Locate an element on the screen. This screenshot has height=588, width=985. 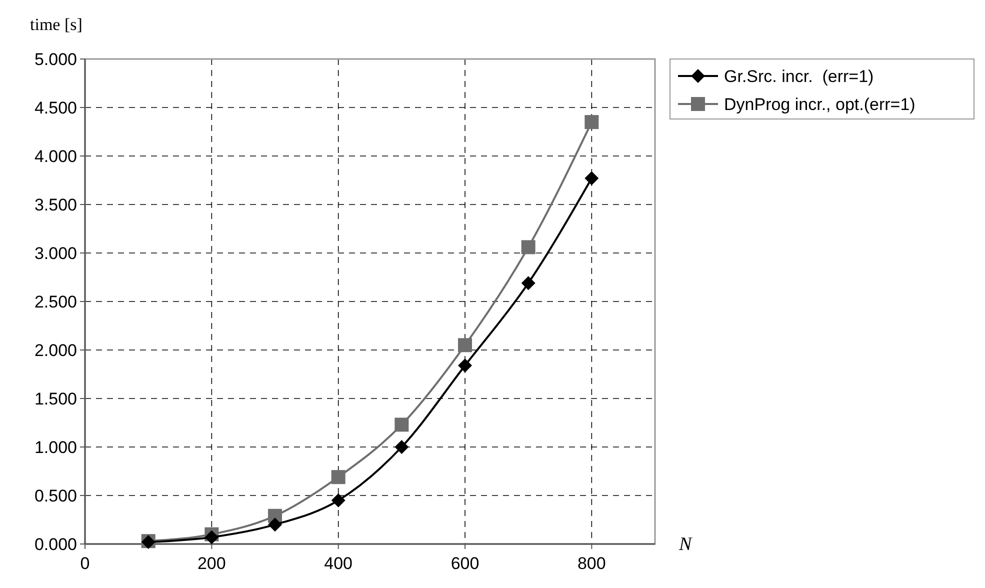
y-tick-label: 5.000 is located at coordinates (55, 59).